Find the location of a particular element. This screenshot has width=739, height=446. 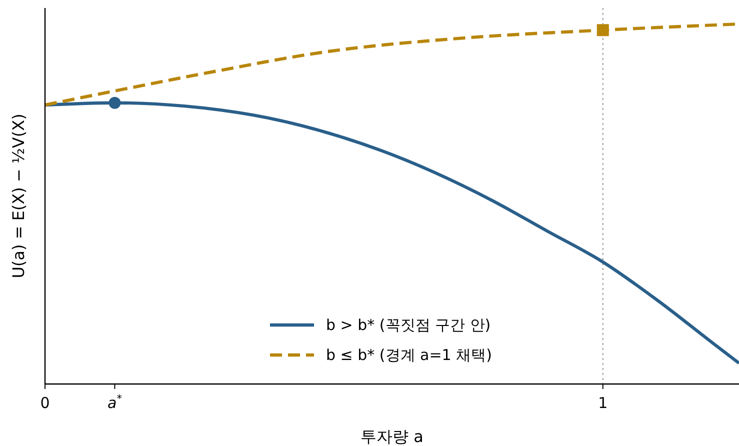

legend-label: b > b* (꼭짓점 구간 안) is located at coordinates (408, 325).